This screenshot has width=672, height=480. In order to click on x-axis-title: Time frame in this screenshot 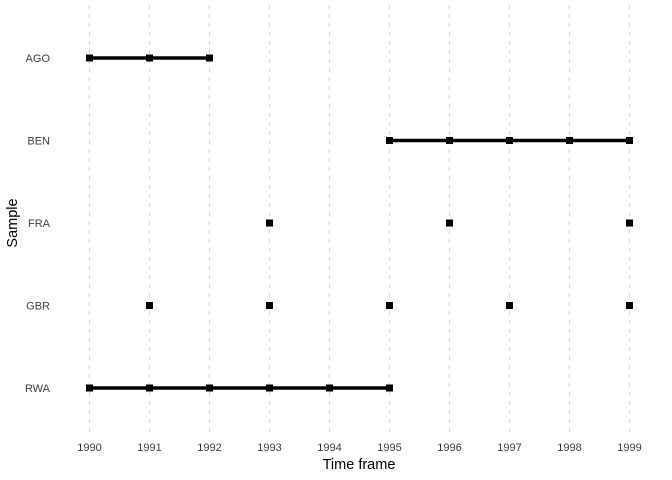, I will do `click(359, 465)`.